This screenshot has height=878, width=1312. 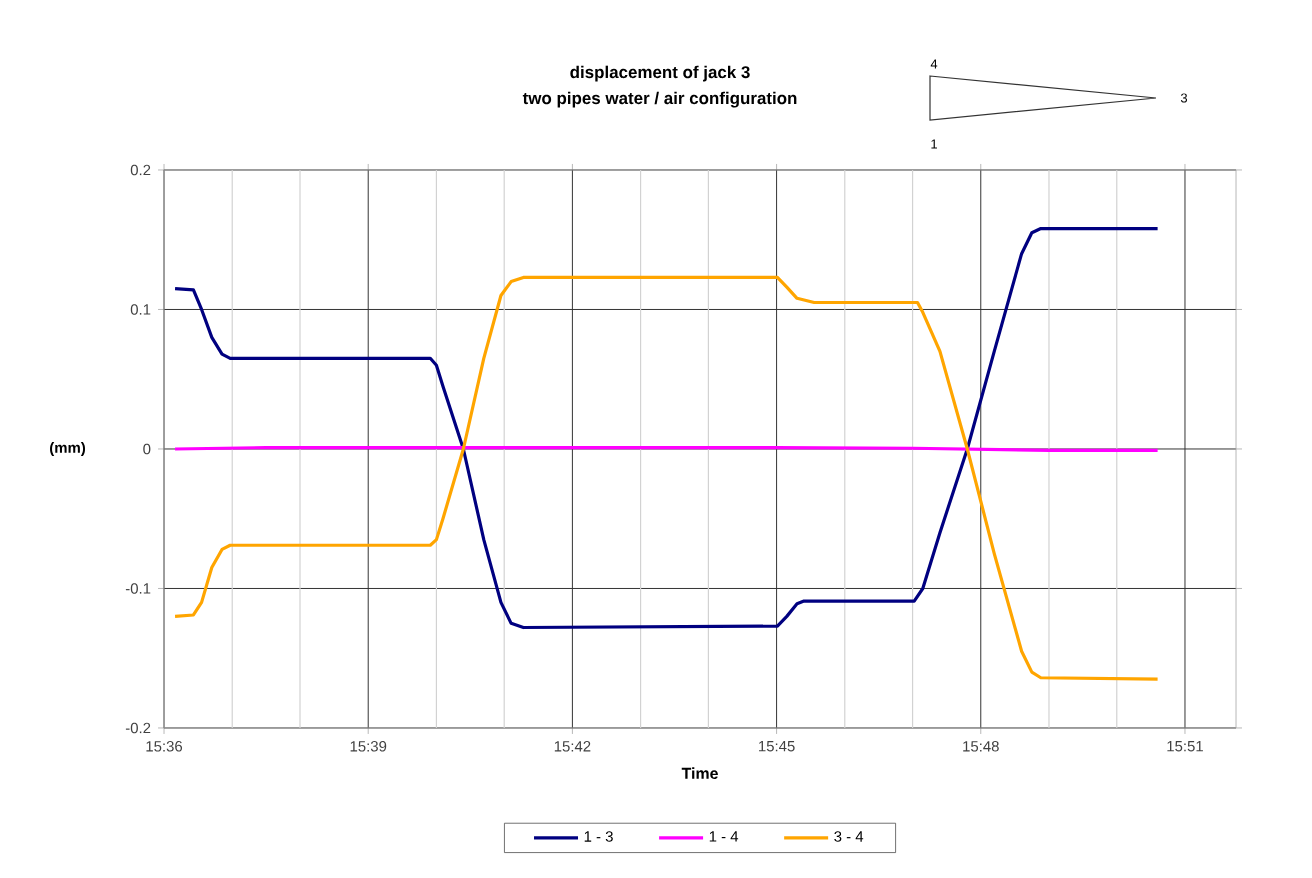 I want to click on chart-title: displacement of jack 3, so click(x=660, y=73).